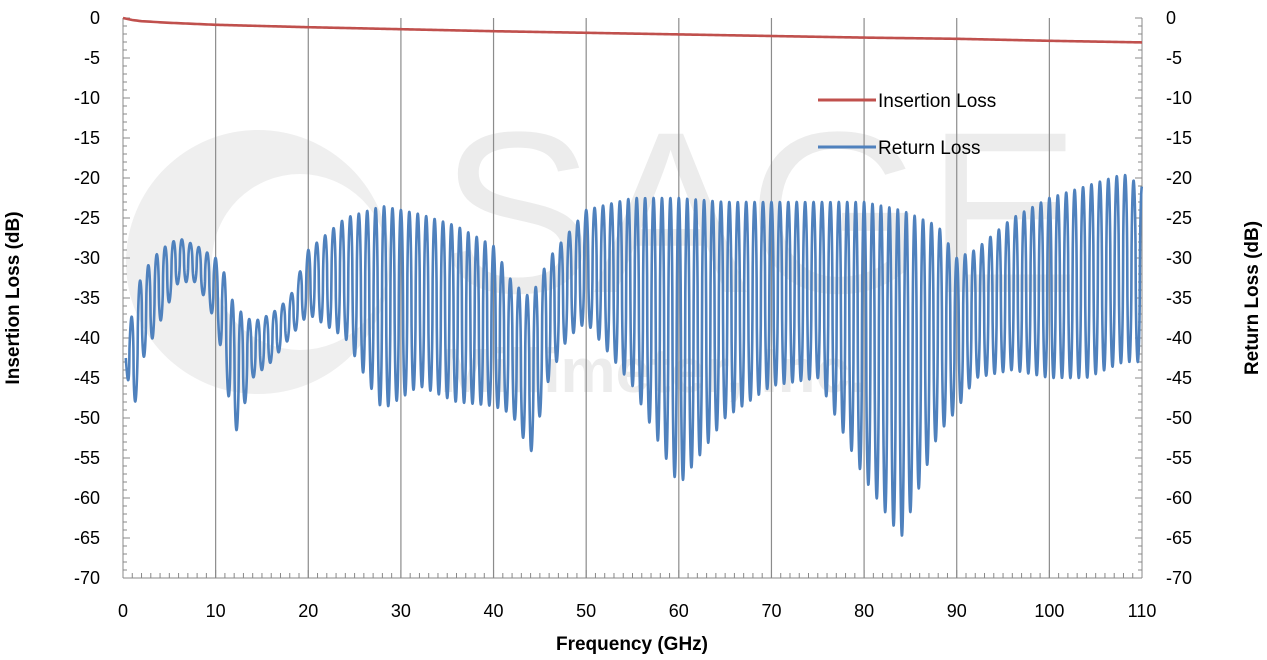 The image size is (1267, 660). I want to click on x-tick-label: 90, so click(957, 611).